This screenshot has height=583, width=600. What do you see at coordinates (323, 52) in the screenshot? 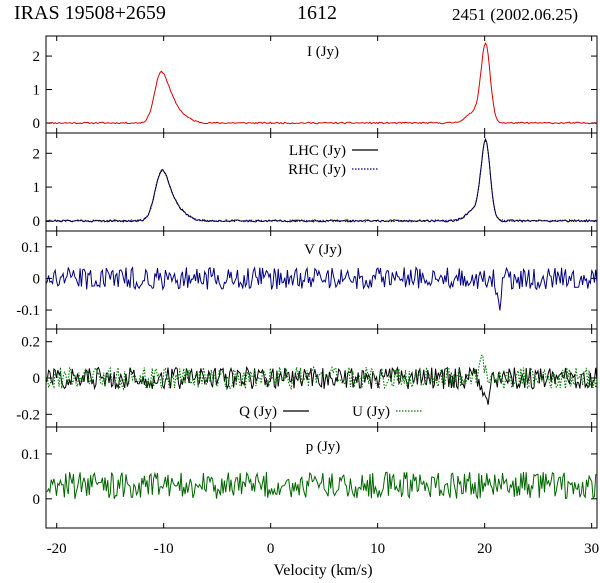
I see `panel-i-title: I (Jy)` at bounding box center [323, 52].